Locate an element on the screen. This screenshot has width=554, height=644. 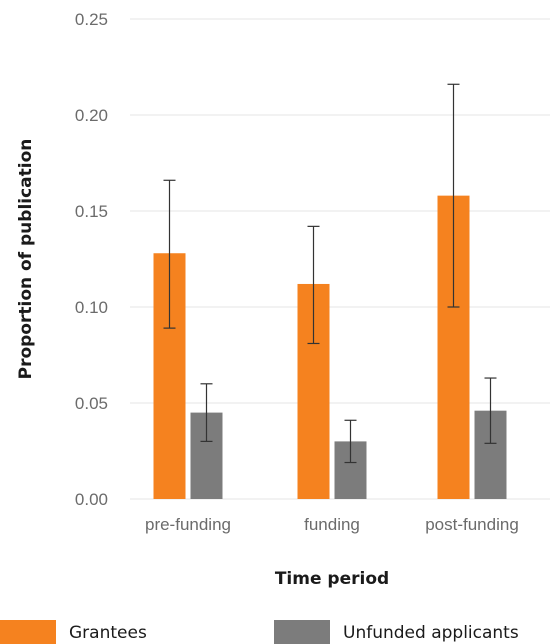
x-axis-title: Time period is located at coordinates (332, 579).